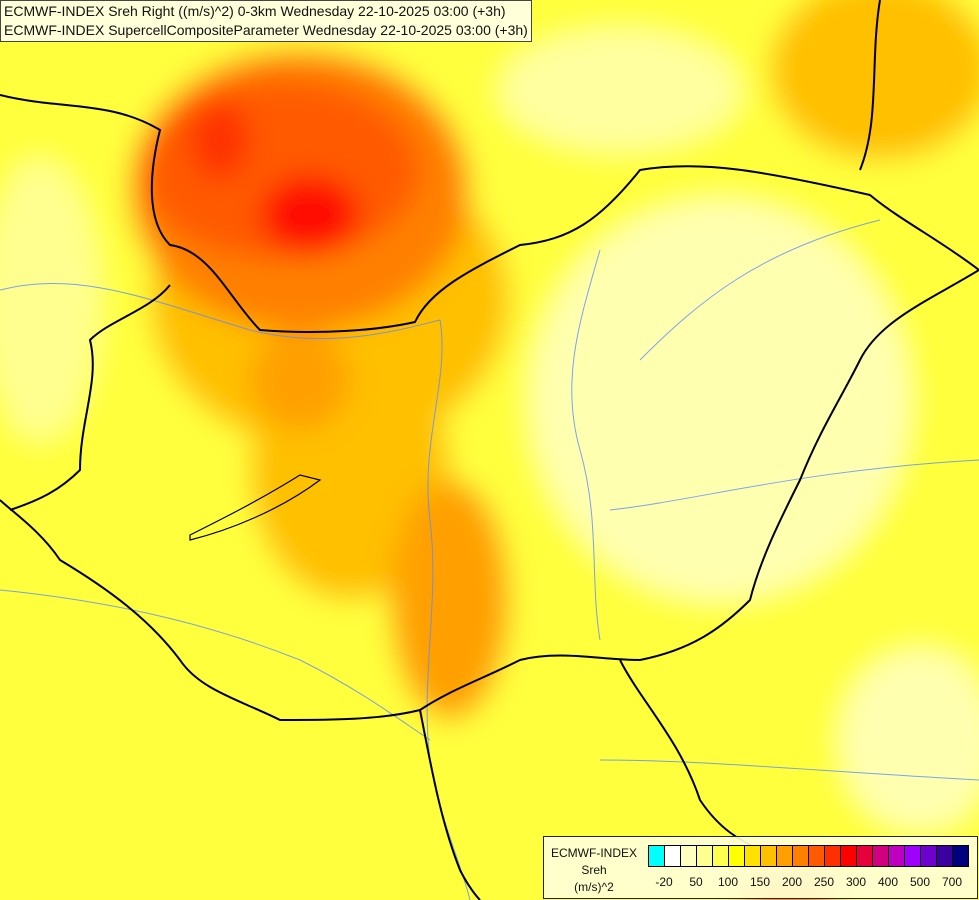 This screenshot has width=979, height=900. I want to click on legend-tick-label: -20, so click(664, 882).